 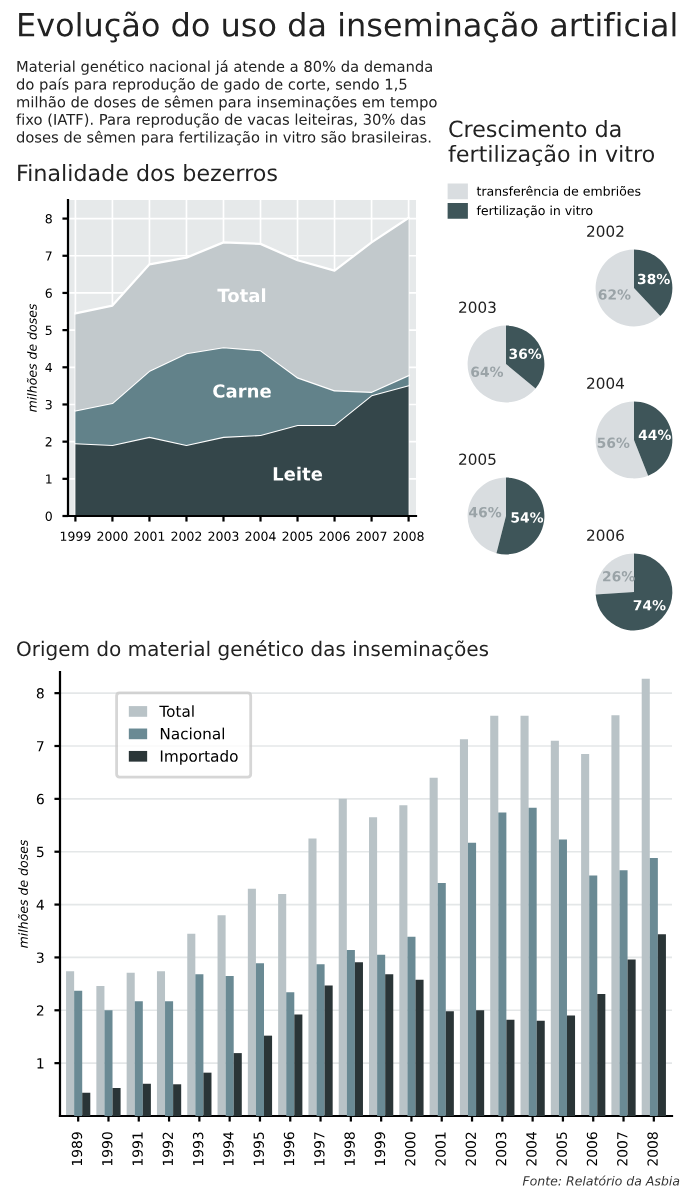 I want to click on series-label: Total, so click(x=241, y=295).